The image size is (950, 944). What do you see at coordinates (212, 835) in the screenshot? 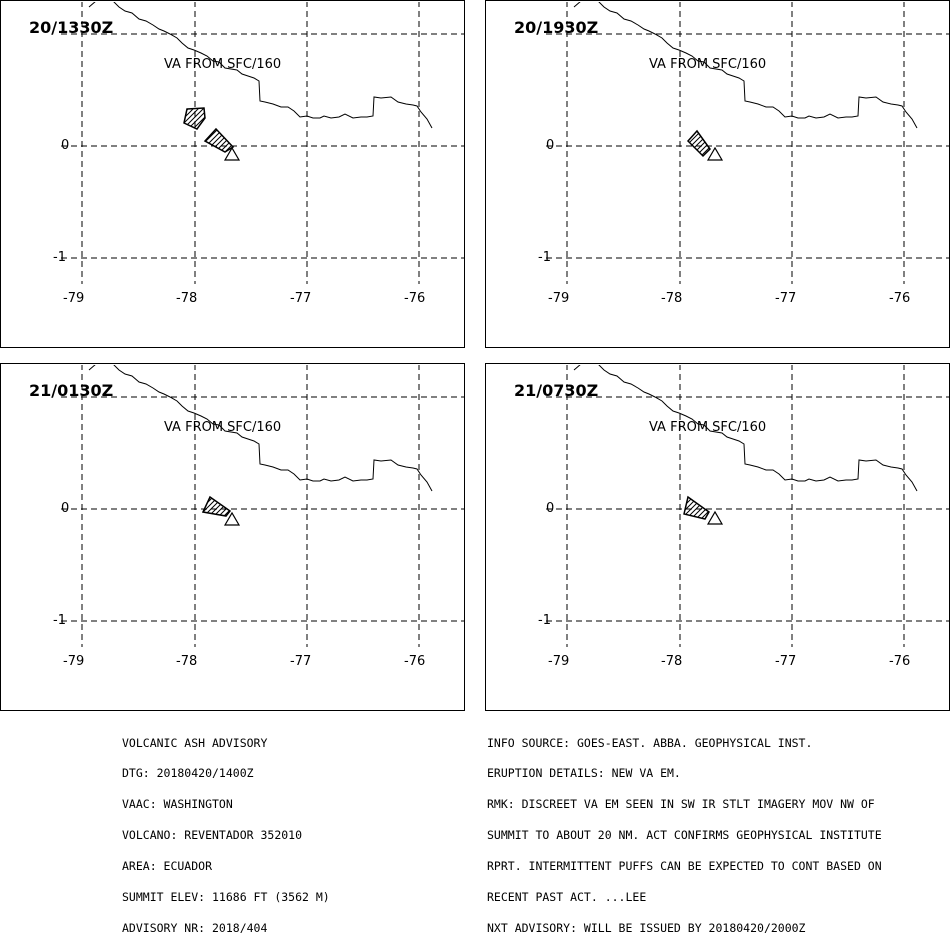
I see `footer-left-line: VOLCANO: REVENTADOR 352010` at bounding box center [212, 835].